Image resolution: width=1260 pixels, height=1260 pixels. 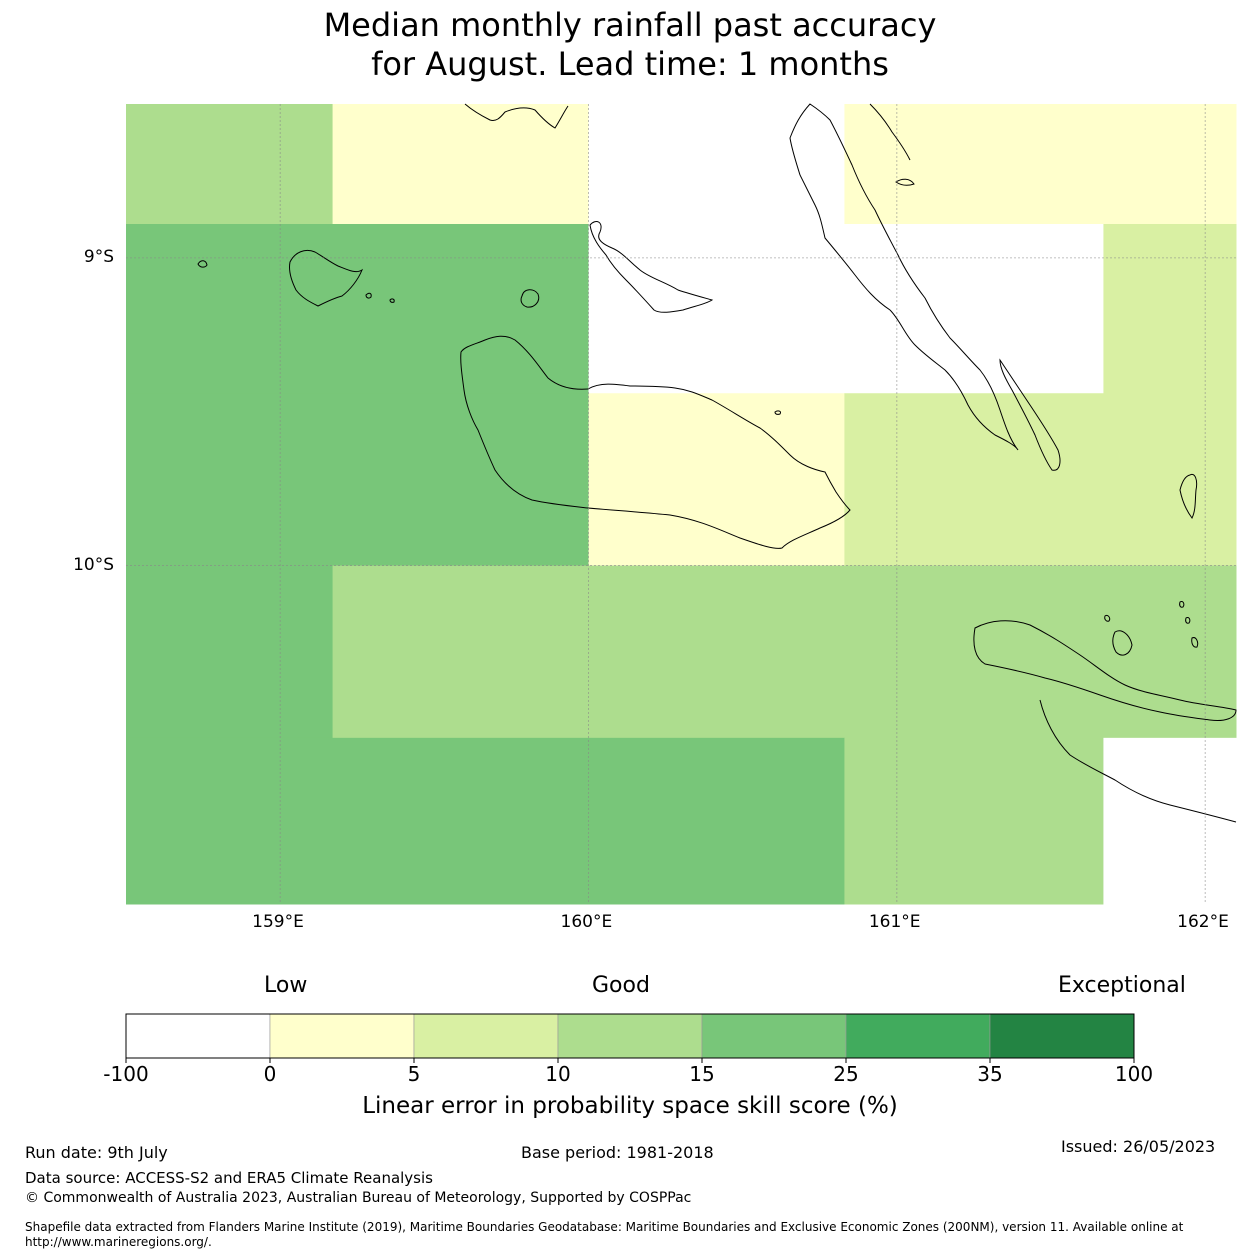 What do you see at coordinates (530, 298) in the screenshot?
I see `coastline-savo` at bounding box center [530, 298].